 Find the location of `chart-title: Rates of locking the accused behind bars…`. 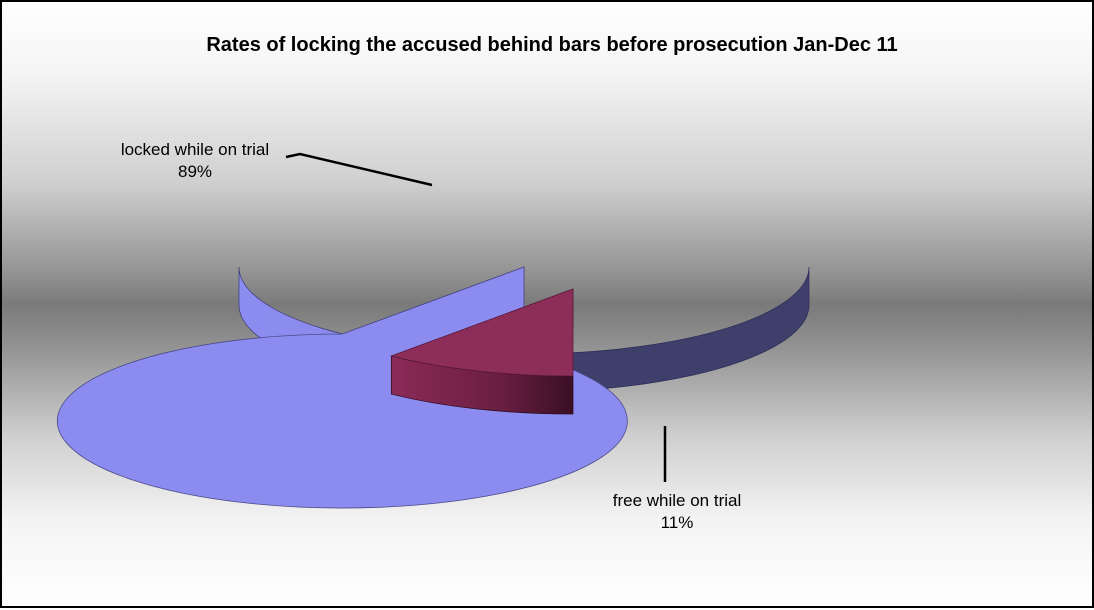

chart-title: Rates of locking the accused behind bars… is located at coordinates (552, 45).